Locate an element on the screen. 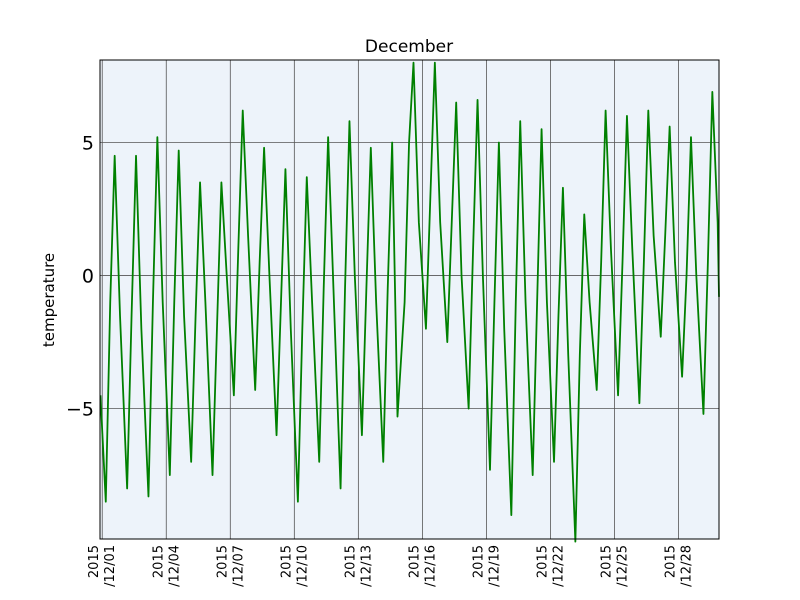  y-tick-label: 5 is located at coordinates (88, 143).